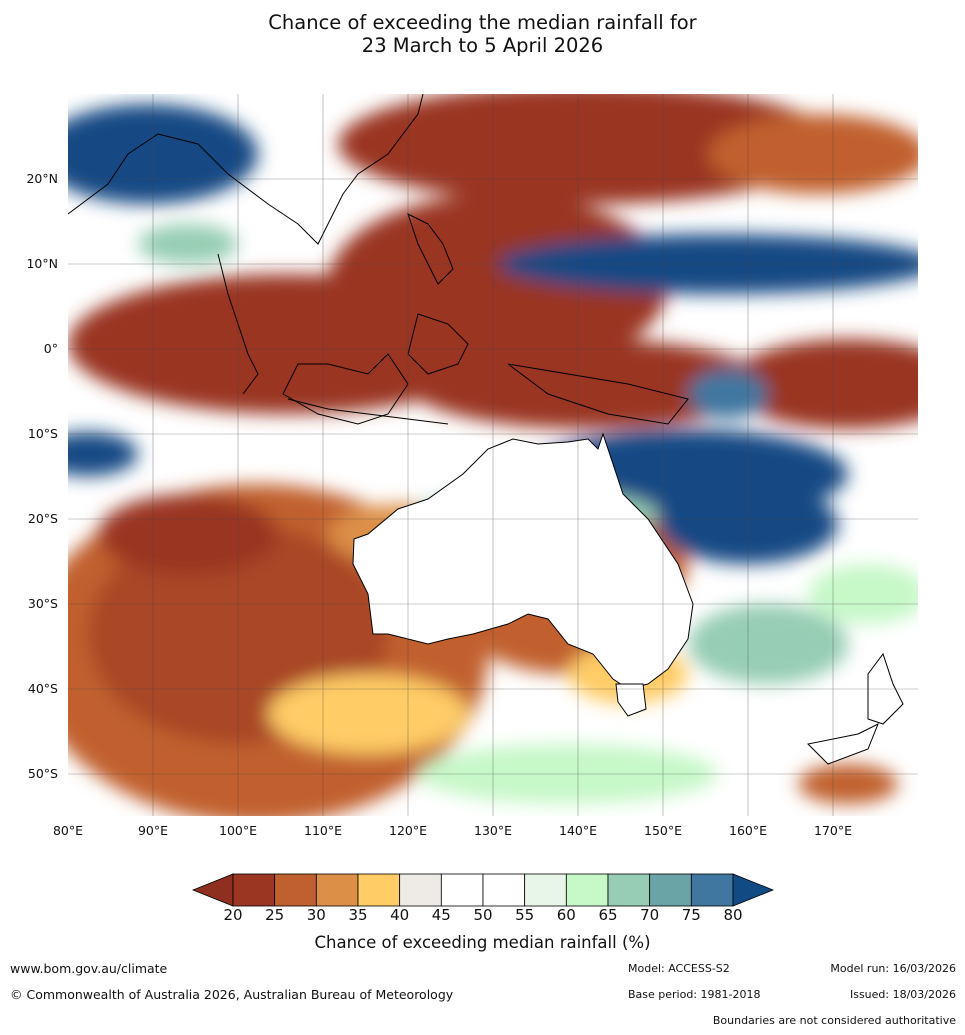 The image size is (965, 1035). I want to click on lon-label-100e: 100°E, so click(238, 830).